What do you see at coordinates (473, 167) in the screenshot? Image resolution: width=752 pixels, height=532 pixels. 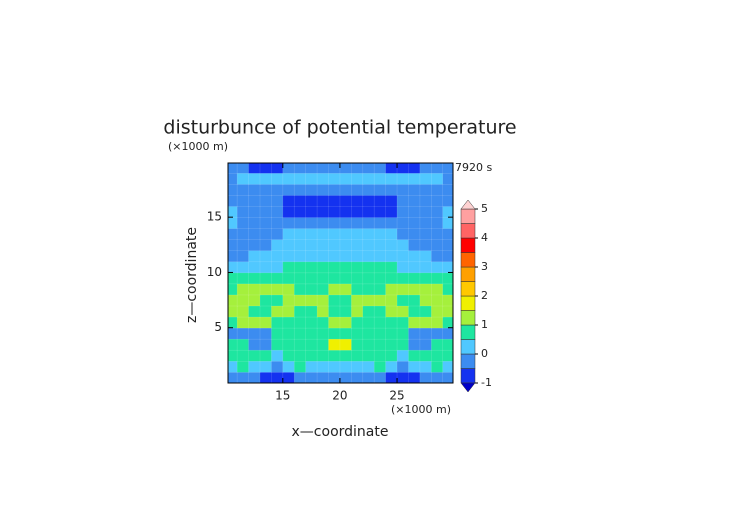 I see `time-label: 7920 s` at bounding box center [473, 167].